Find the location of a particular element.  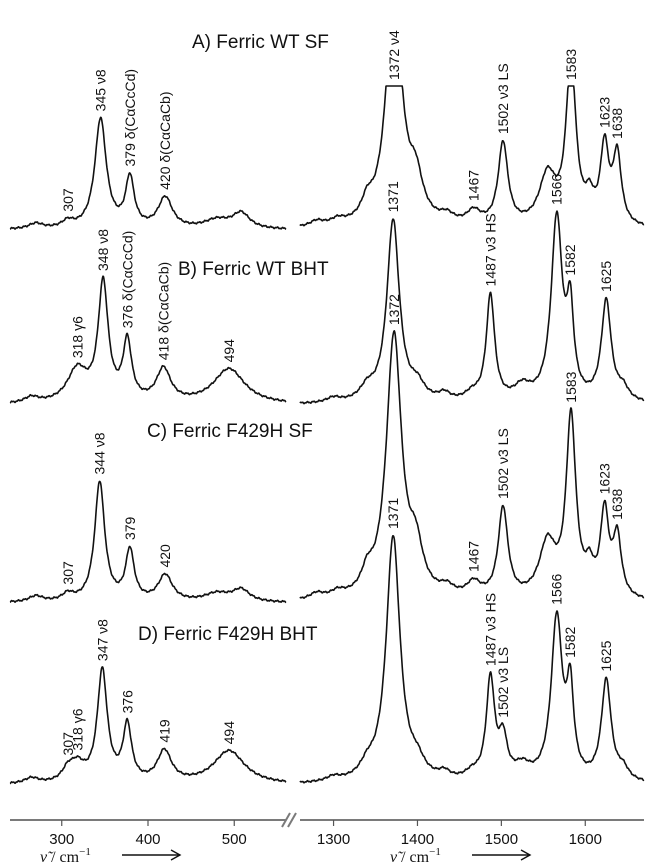

peak-label-4-low-0: 307 is located at coordinates (68, 744).